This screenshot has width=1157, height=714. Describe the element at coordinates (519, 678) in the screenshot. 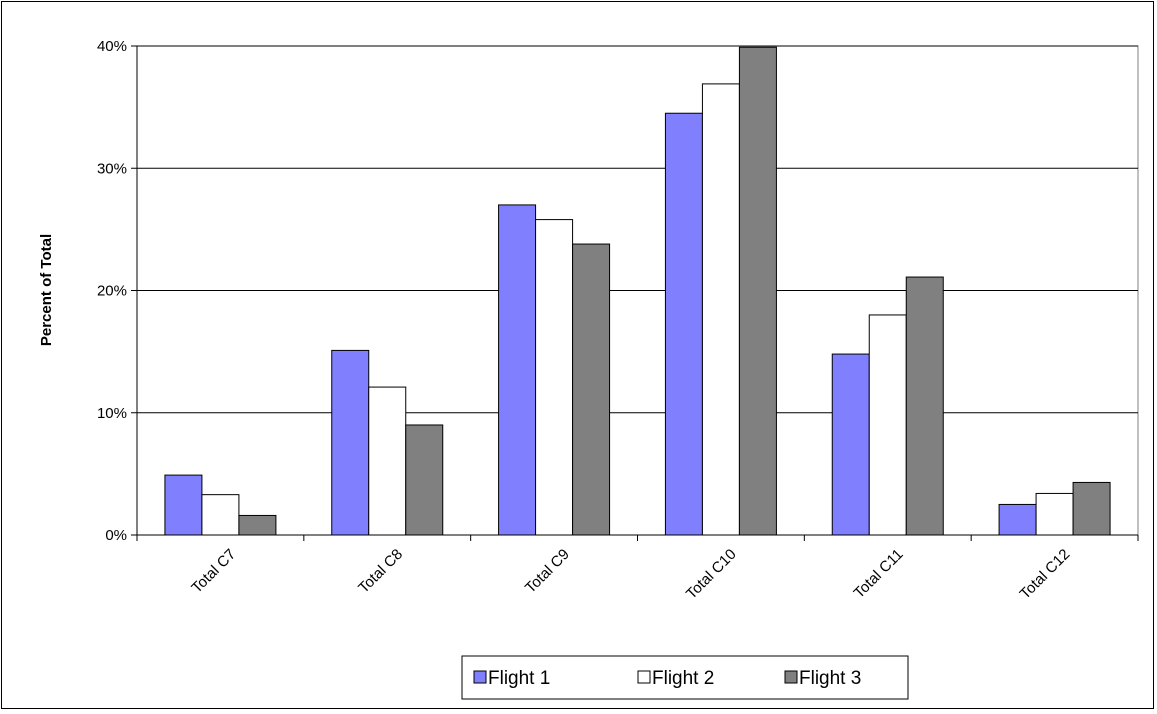

I see `legend-label-flight-1: Flight 1` at that location.